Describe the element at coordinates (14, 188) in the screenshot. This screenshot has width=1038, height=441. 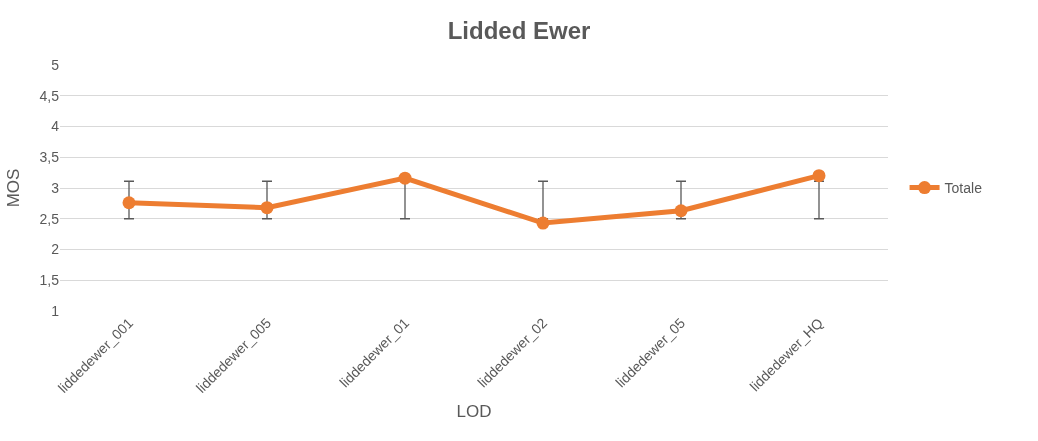
I see `y-axis-title: MOS` at that location.